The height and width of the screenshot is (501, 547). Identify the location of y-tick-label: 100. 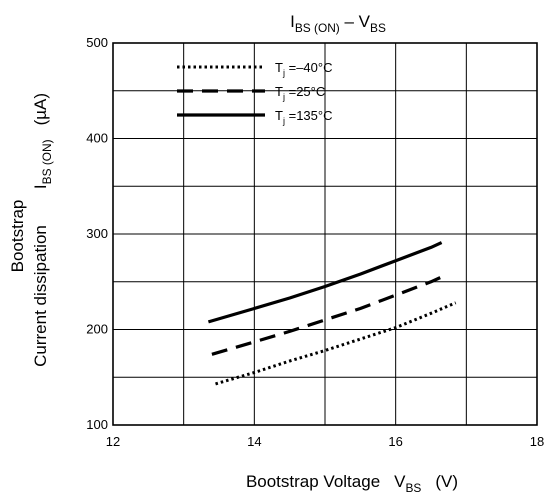
(97, 424).